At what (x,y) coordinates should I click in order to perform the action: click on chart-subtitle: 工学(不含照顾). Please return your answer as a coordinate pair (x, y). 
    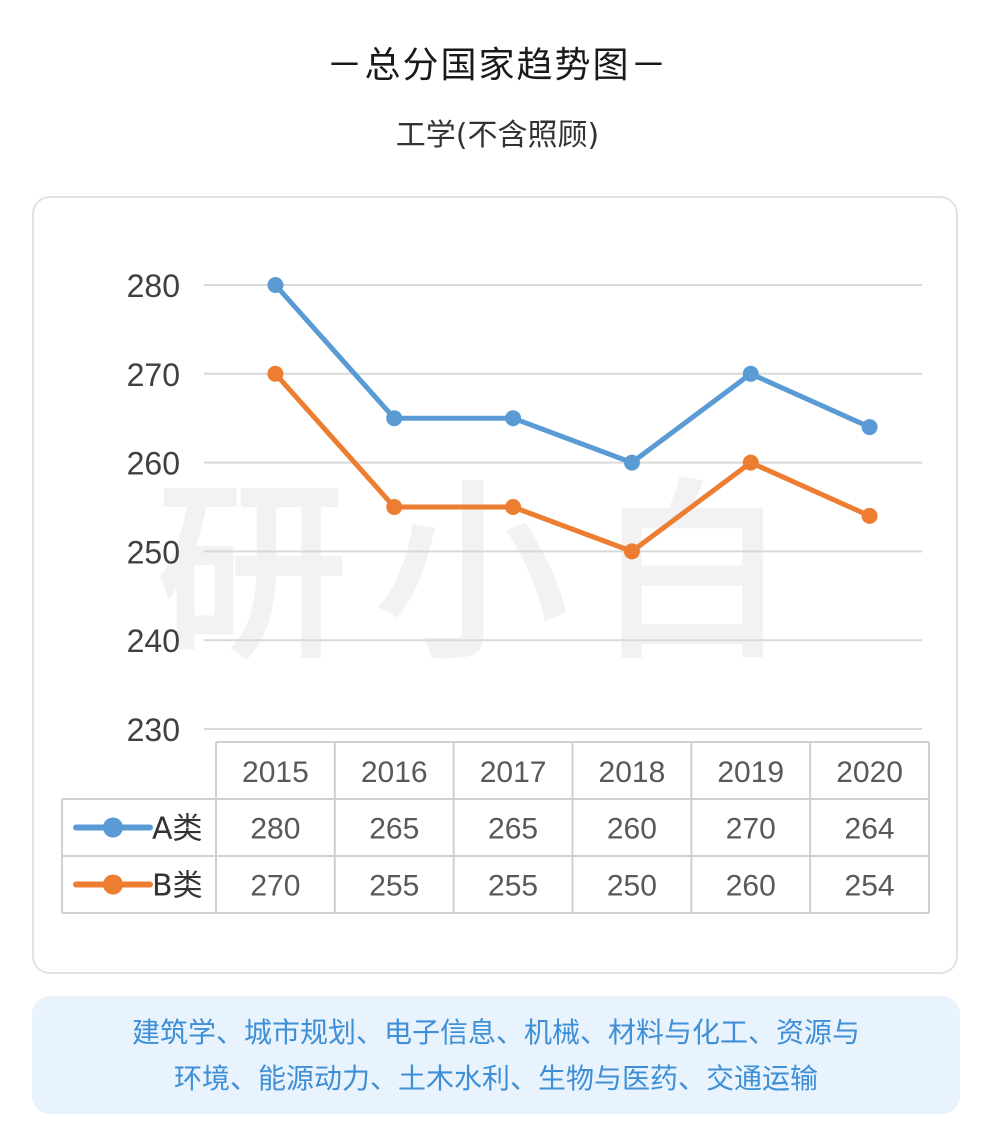
    Looking at the image, I should click on (497, 135).